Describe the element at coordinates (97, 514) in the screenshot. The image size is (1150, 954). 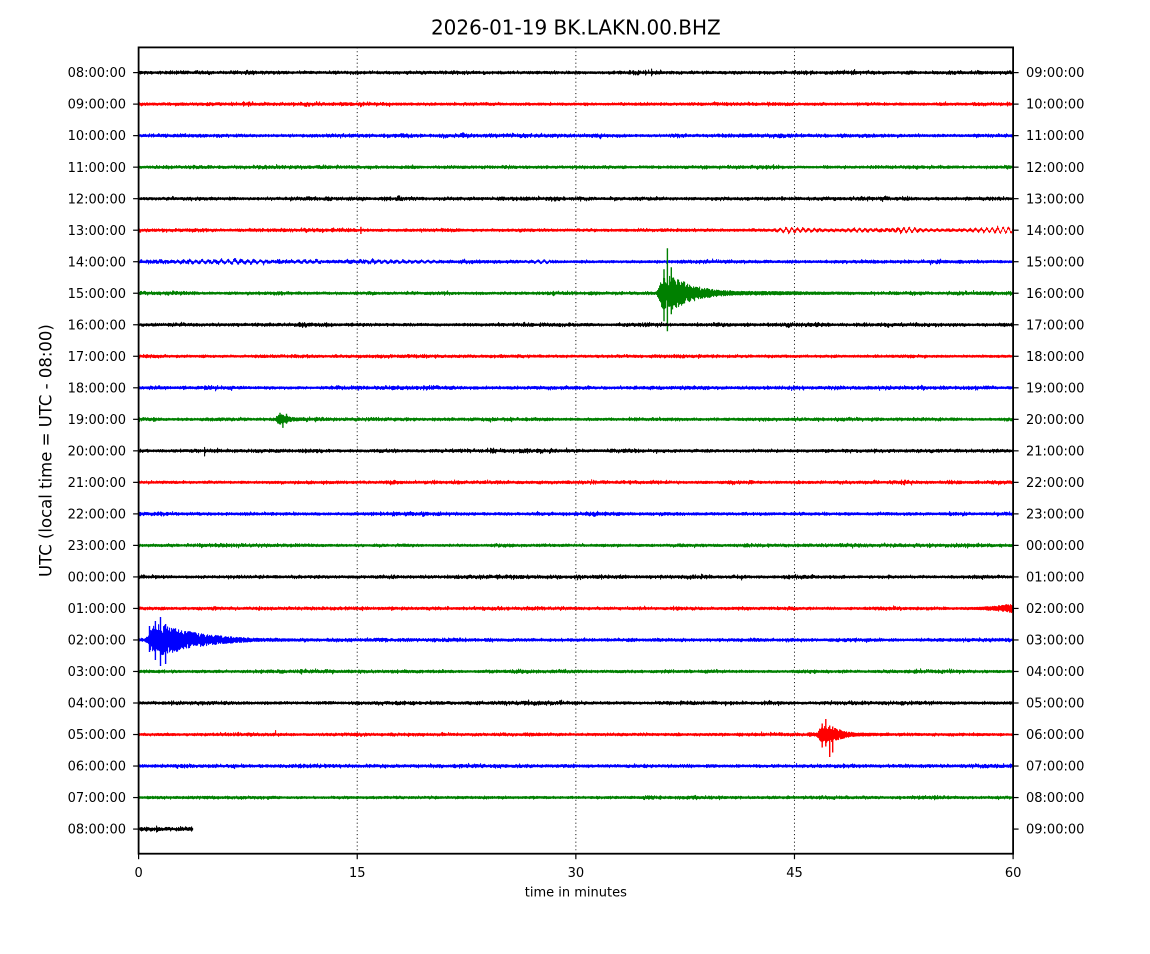
I see `y-tick-label-utc-14: 22:00:00` at that location.